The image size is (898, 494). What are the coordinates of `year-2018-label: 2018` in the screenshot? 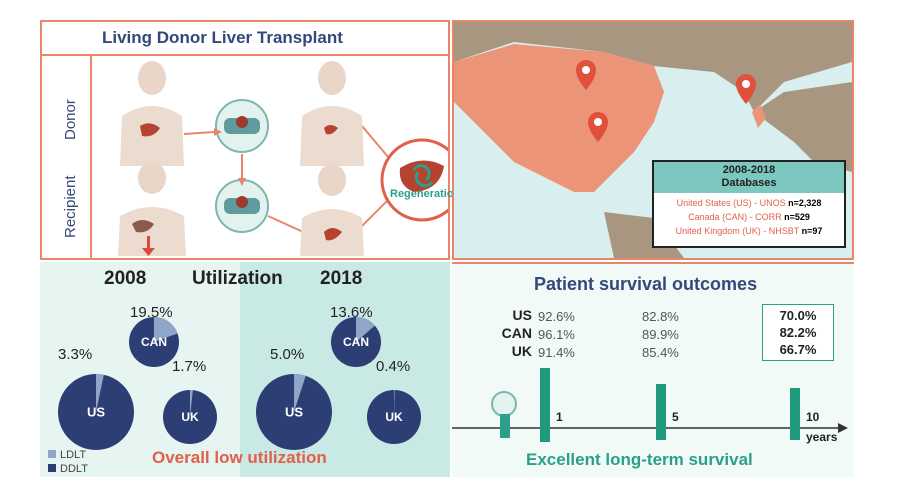 It's located at (341, 278).